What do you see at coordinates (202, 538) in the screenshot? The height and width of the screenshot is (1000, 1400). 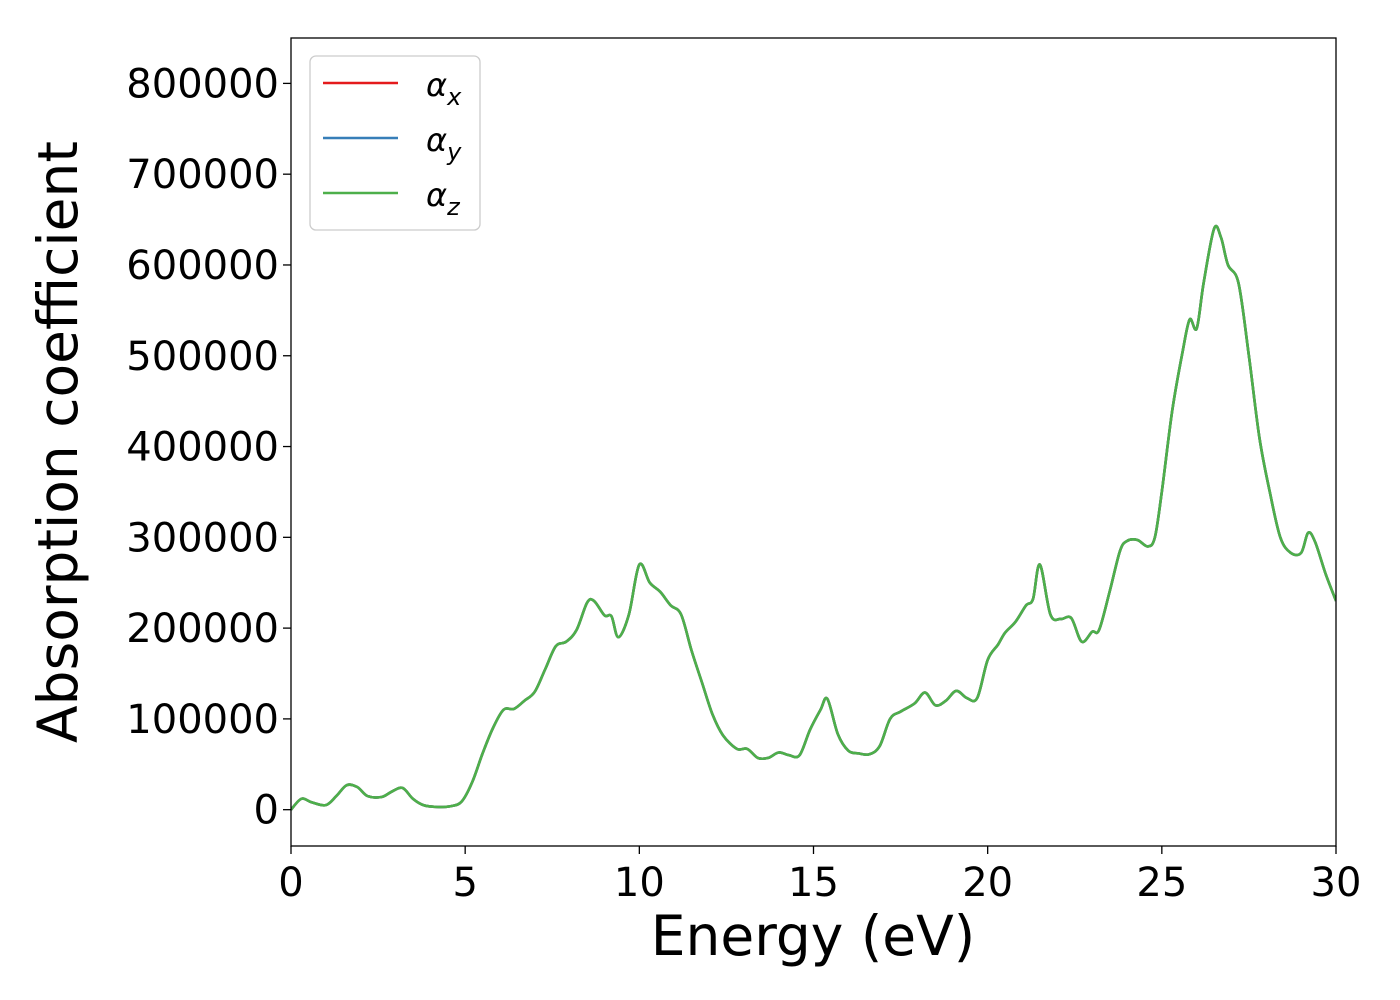 I see `y-tick-label: 300000` at bounding box center [202, 538].